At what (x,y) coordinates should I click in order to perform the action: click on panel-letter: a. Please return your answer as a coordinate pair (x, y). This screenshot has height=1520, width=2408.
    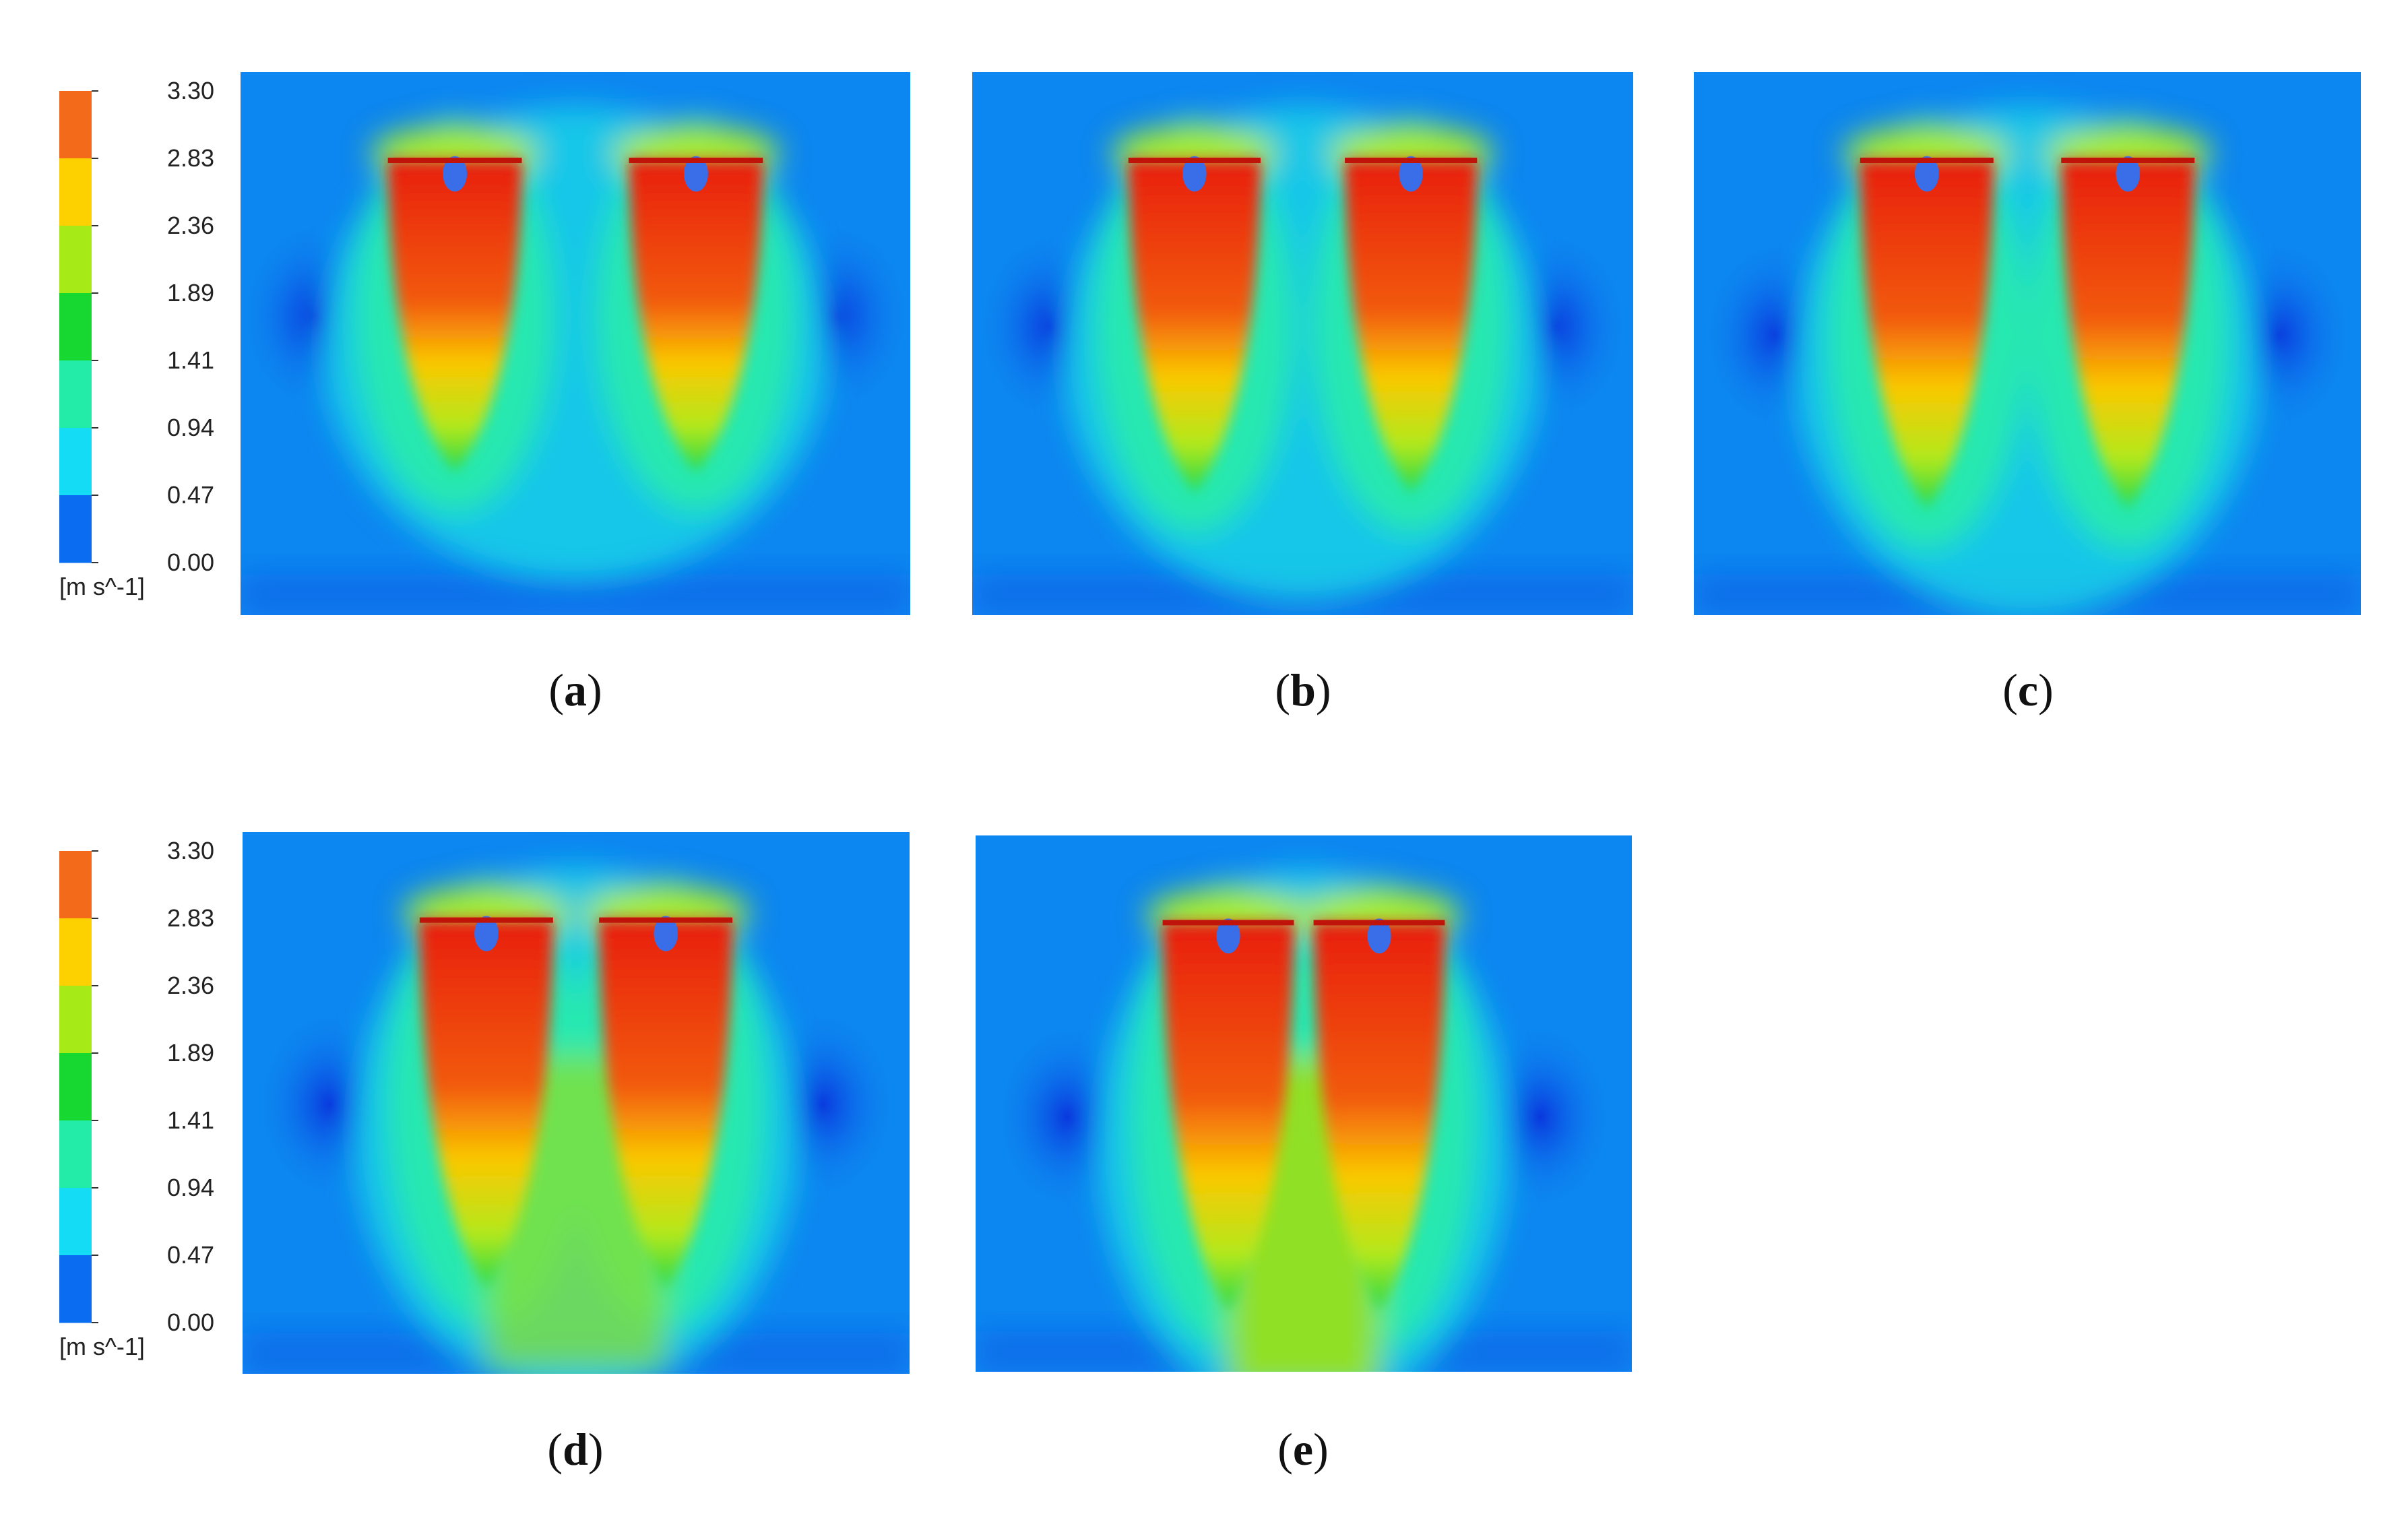
    Looking at the image, I should click on (575, 690).